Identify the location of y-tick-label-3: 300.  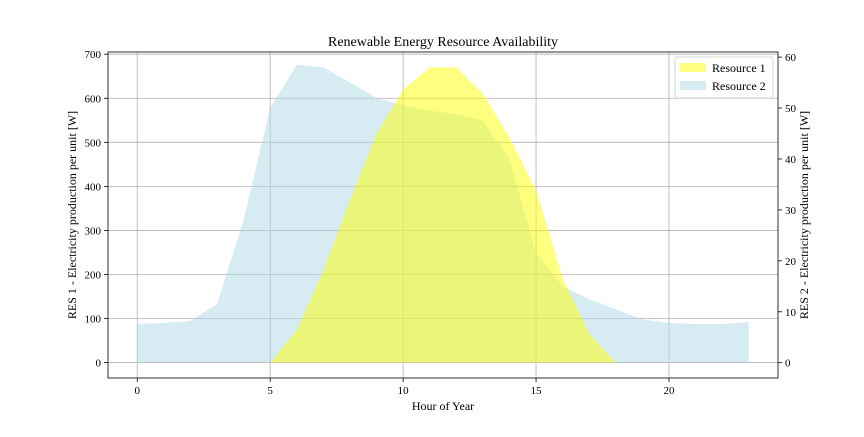
(93, 231).